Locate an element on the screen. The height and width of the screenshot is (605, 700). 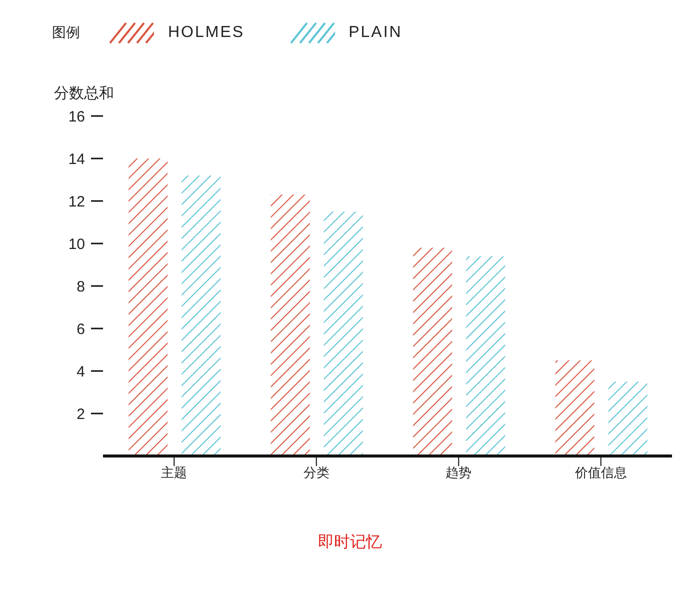
y-tick-label: 12 is located at coordinates (76, 201).